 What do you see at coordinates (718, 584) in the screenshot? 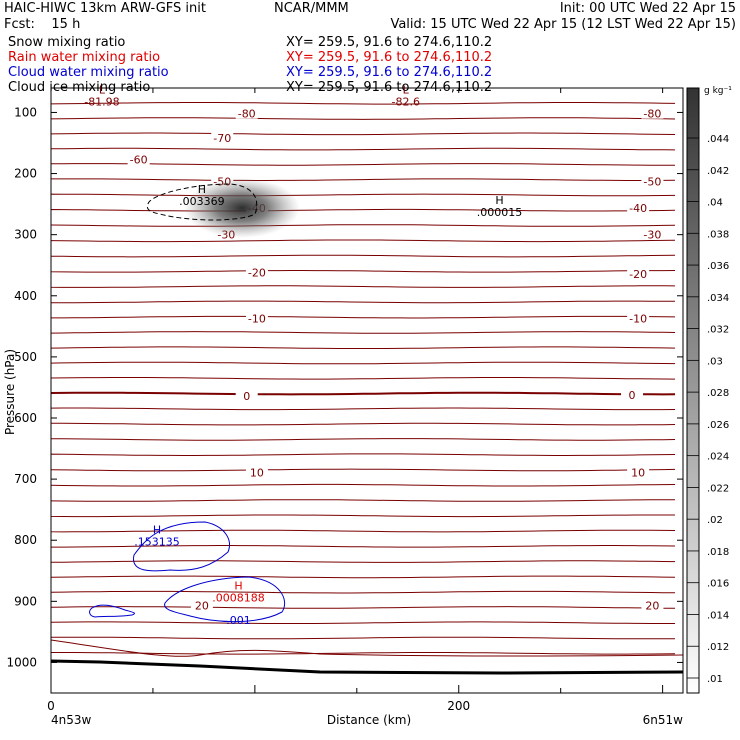
I see `colorbar-level-label: .016` at bounding box center [718, 584].